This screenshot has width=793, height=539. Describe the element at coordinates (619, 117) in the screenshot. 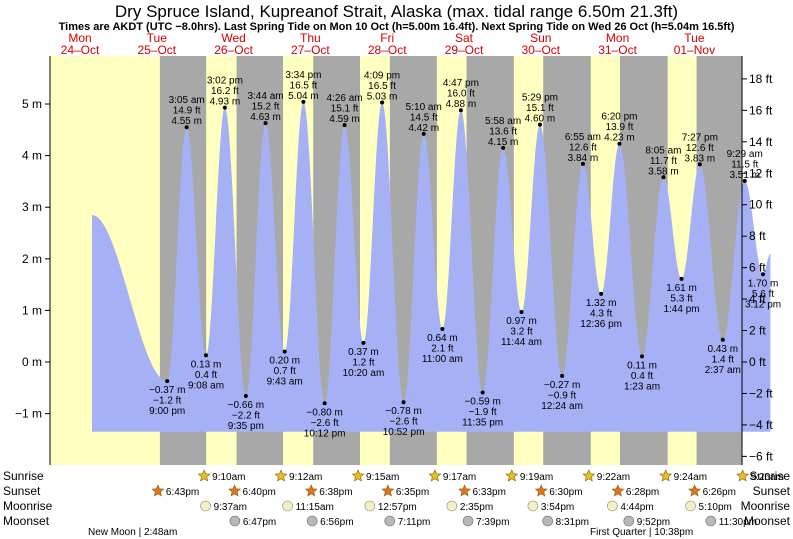

I see `high-tide-label: 6:20 pm` at that location.